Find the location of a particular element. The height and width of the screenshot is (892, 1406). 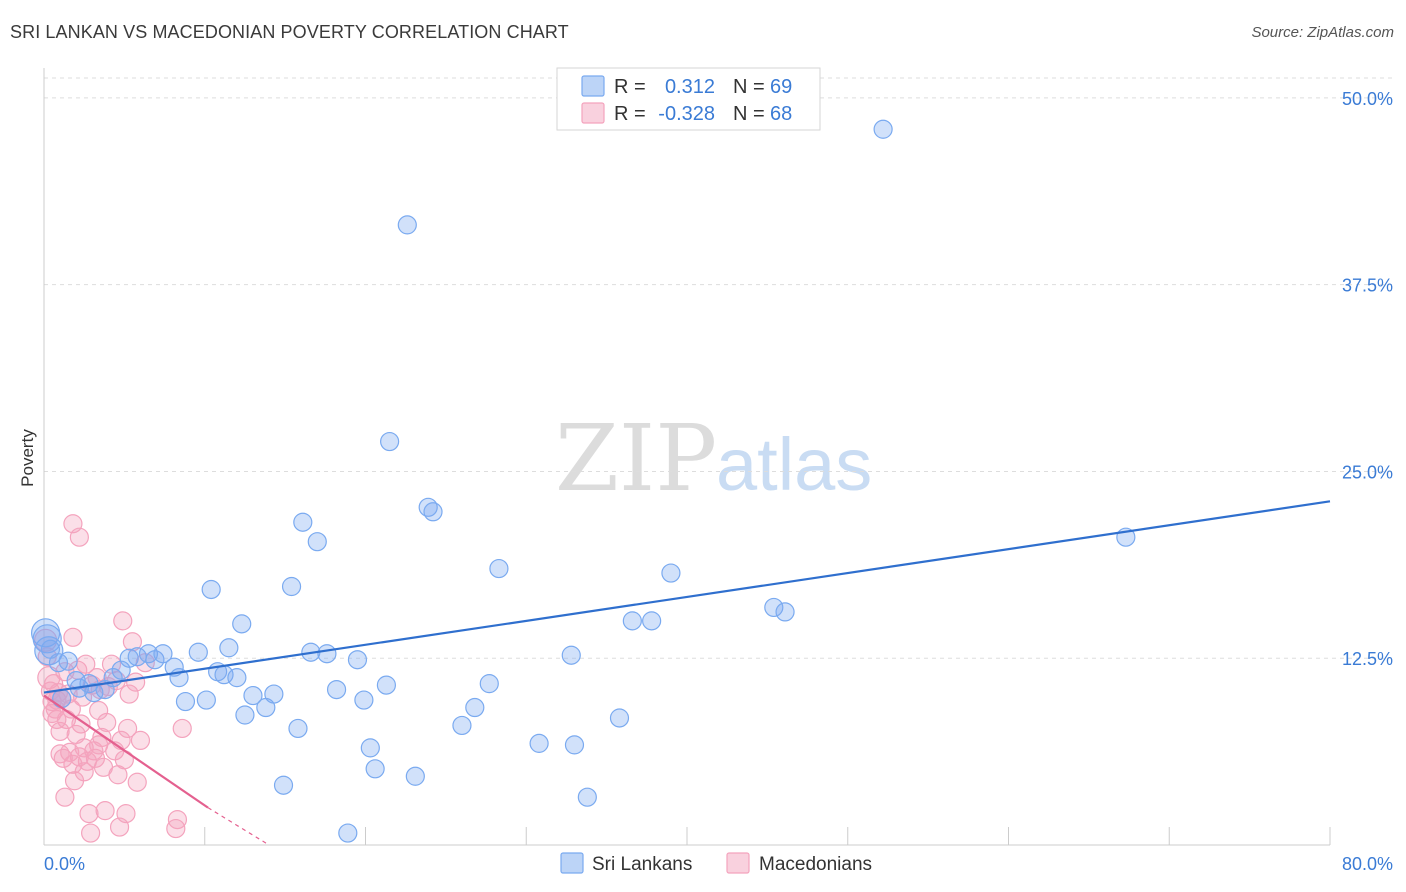

x-ticks is located at coordinates (687, 836).